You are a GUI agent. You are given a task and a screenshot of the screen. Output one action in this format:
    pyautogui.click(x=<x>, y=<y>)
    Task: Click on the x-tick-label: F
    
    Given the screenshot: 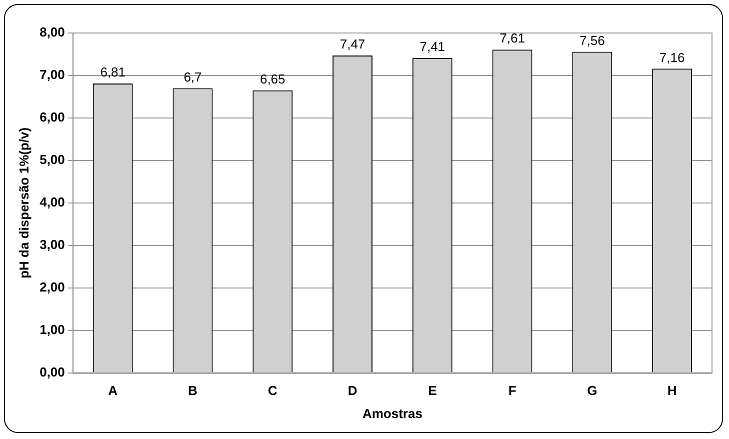 What is the action you would take?
    pyautogui.click(x=512, y=390)
    